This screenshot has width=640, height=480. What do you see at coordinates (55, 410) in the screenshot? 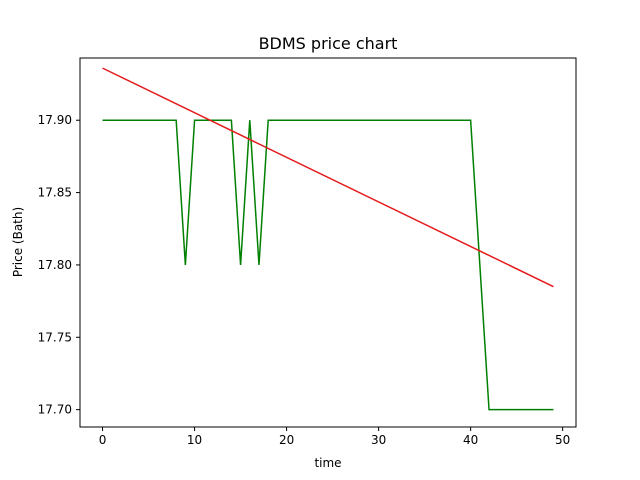
I see `y-tick-label: 17.70` at bounding box center [55, 410].